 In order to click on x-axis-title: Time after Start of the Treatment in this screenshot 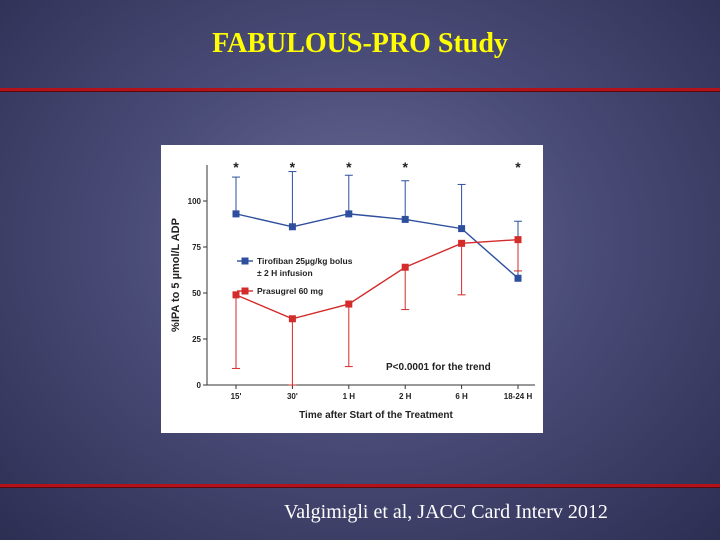, I will do `click(376, 415)`.